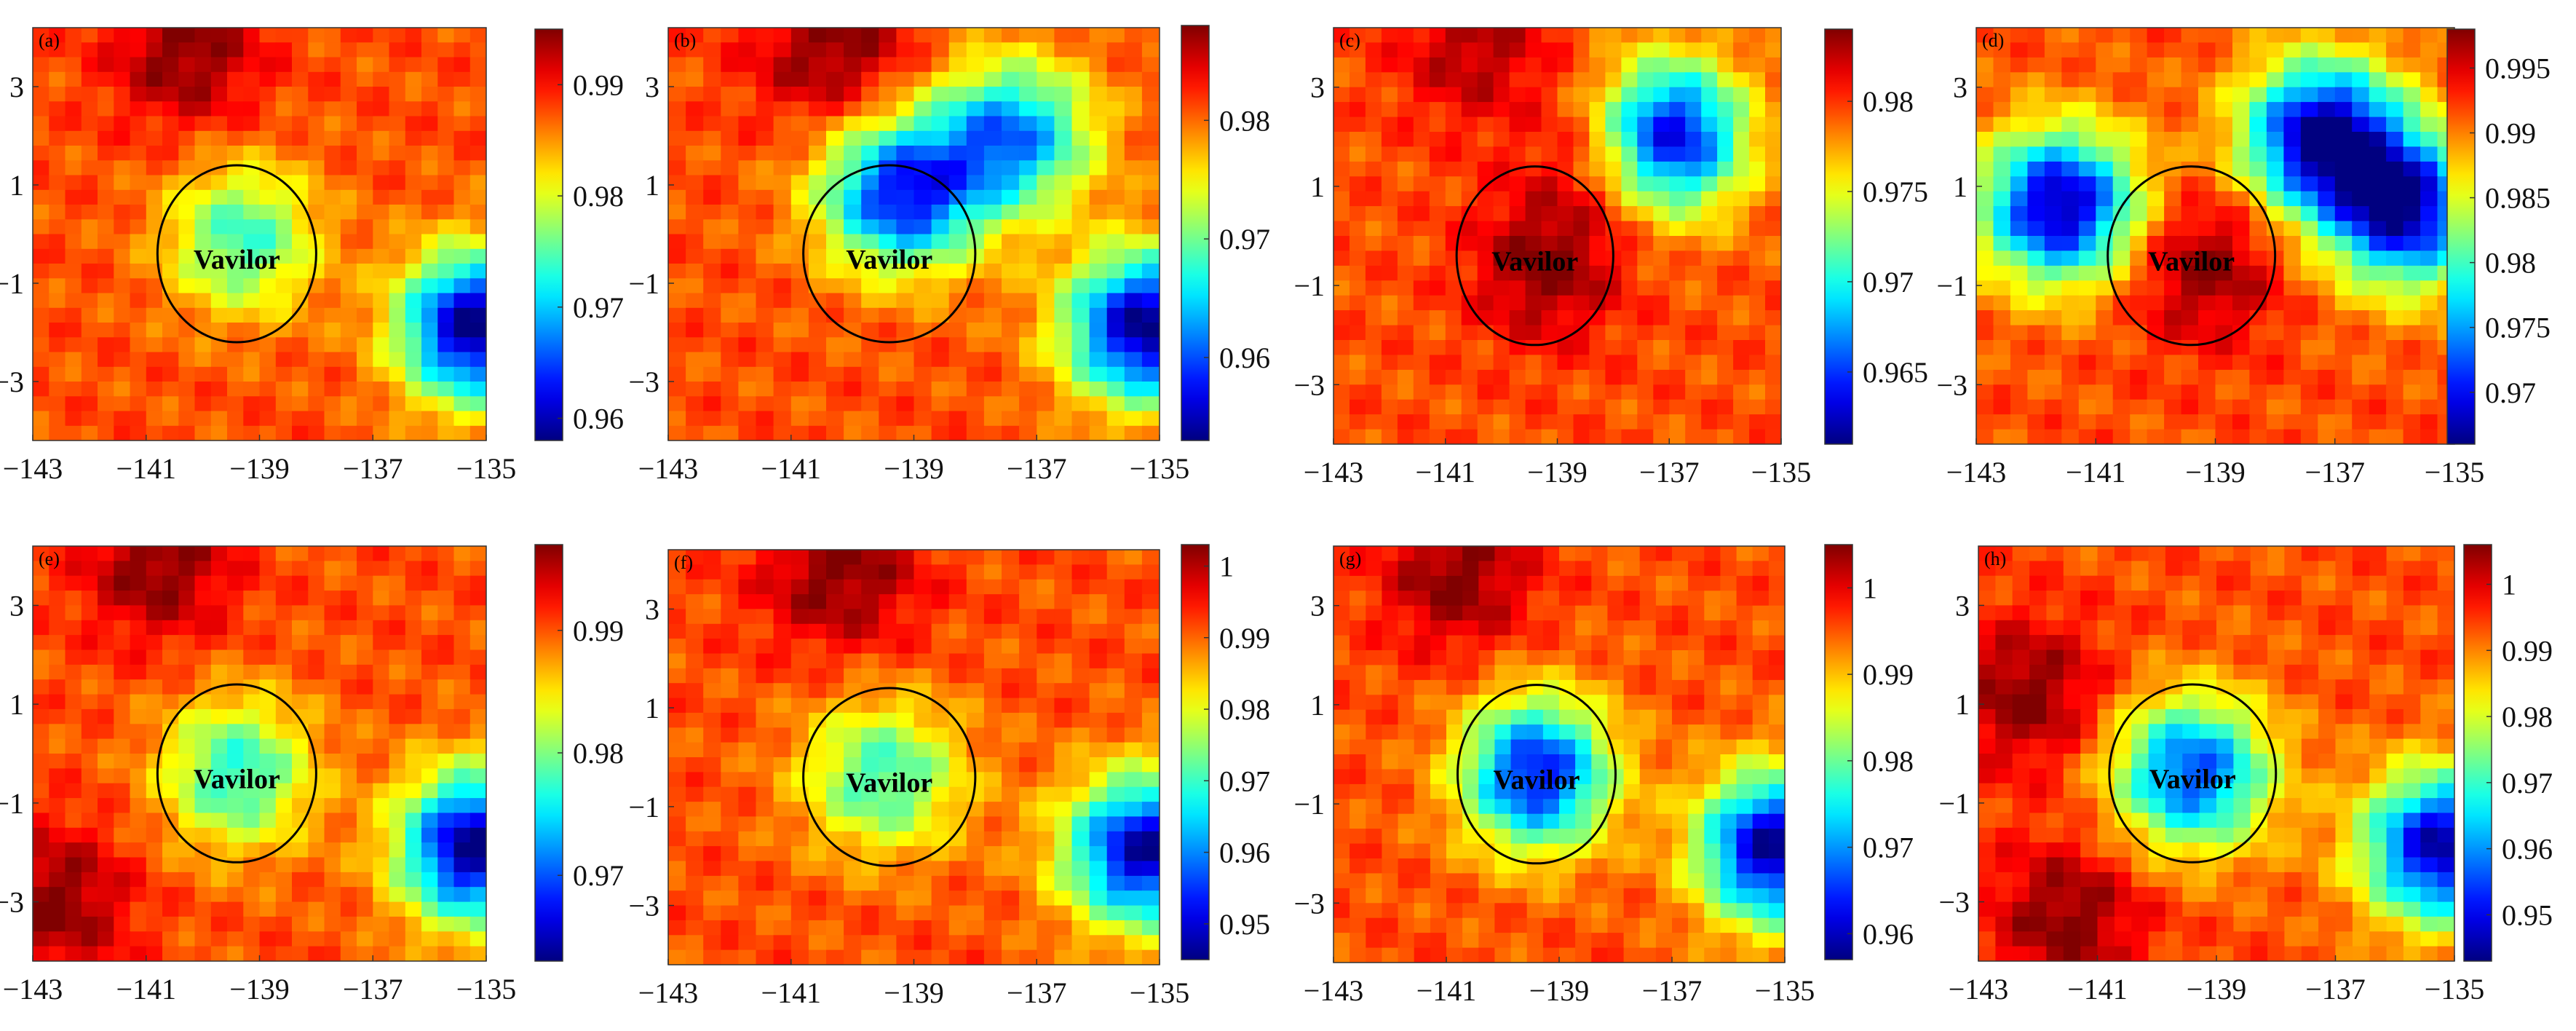 The image size is (2576, 1031). I want to click on panel-label: (d), so click(1993, 40).